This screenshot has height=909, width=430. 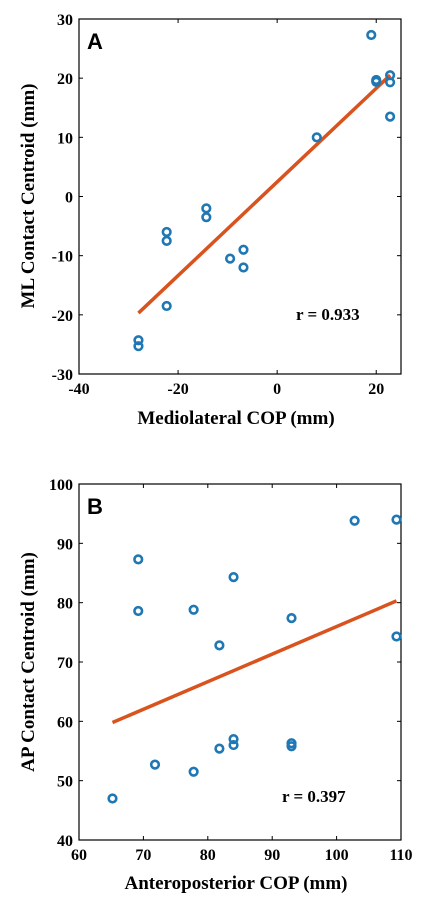 I want to click on panel-b-y-tick-label: 80, so click(x=65, y=604).